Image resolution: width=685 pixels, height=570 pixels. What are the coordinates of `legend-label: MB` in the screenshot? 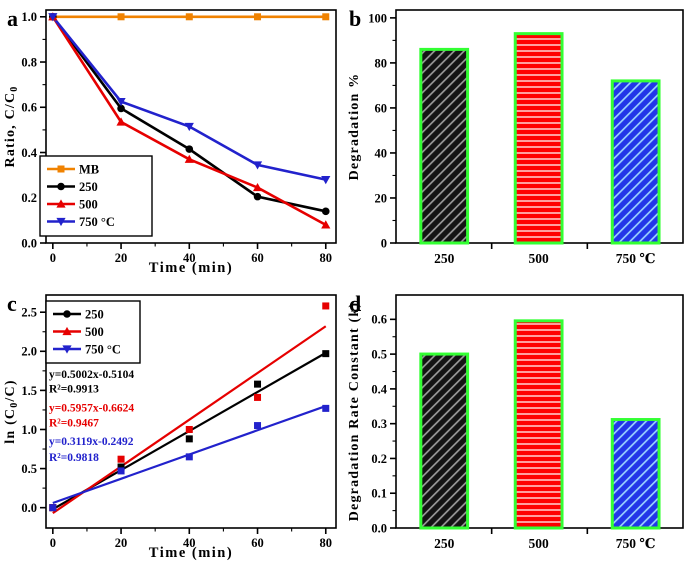 It's located at (89, 169).